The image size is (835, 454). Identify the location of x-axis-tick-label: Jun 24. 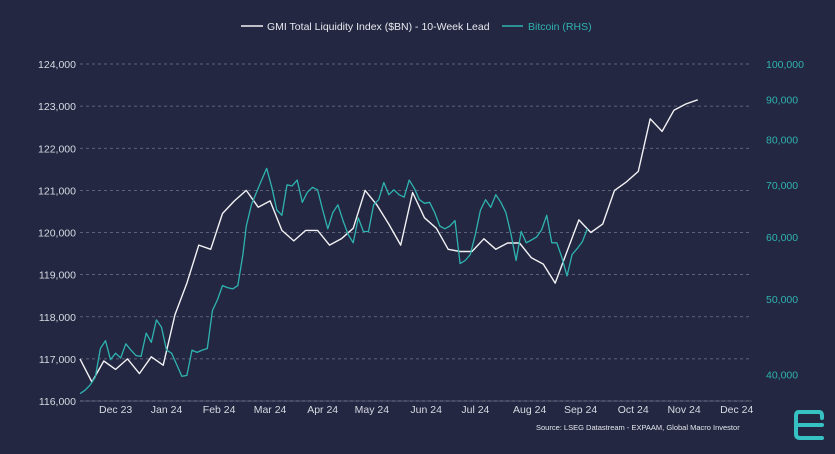
(426, 410).